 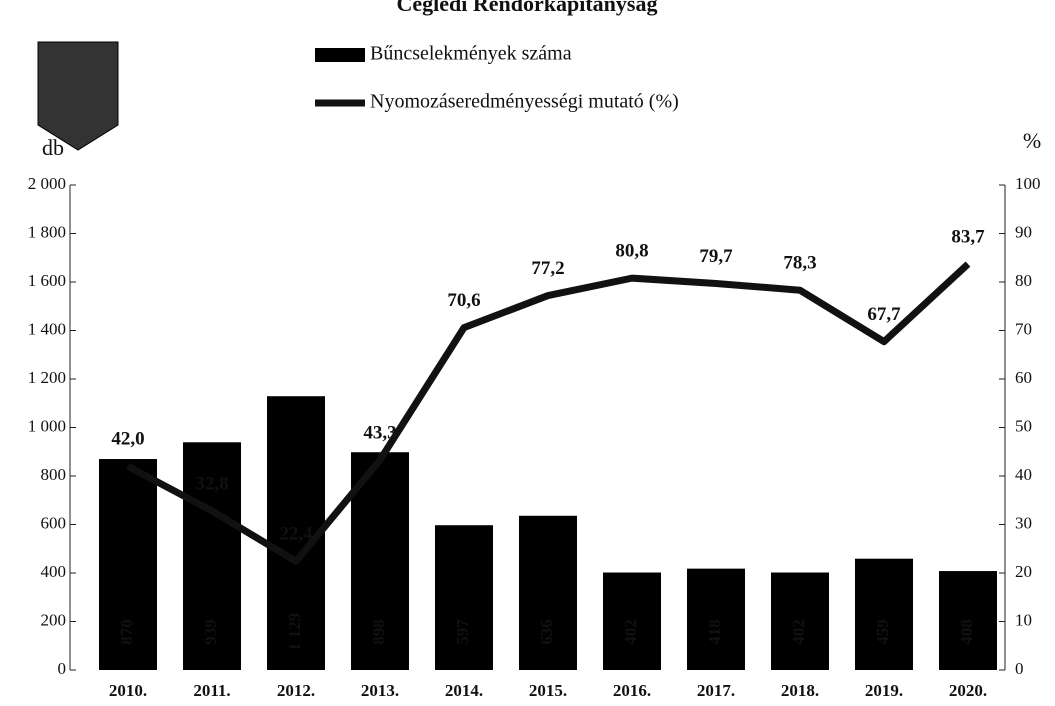 What do you see at coordinates (1023, 522) in the screenshot?
I see `y2-tick-label: 30` at bounding box center [1023, 522].